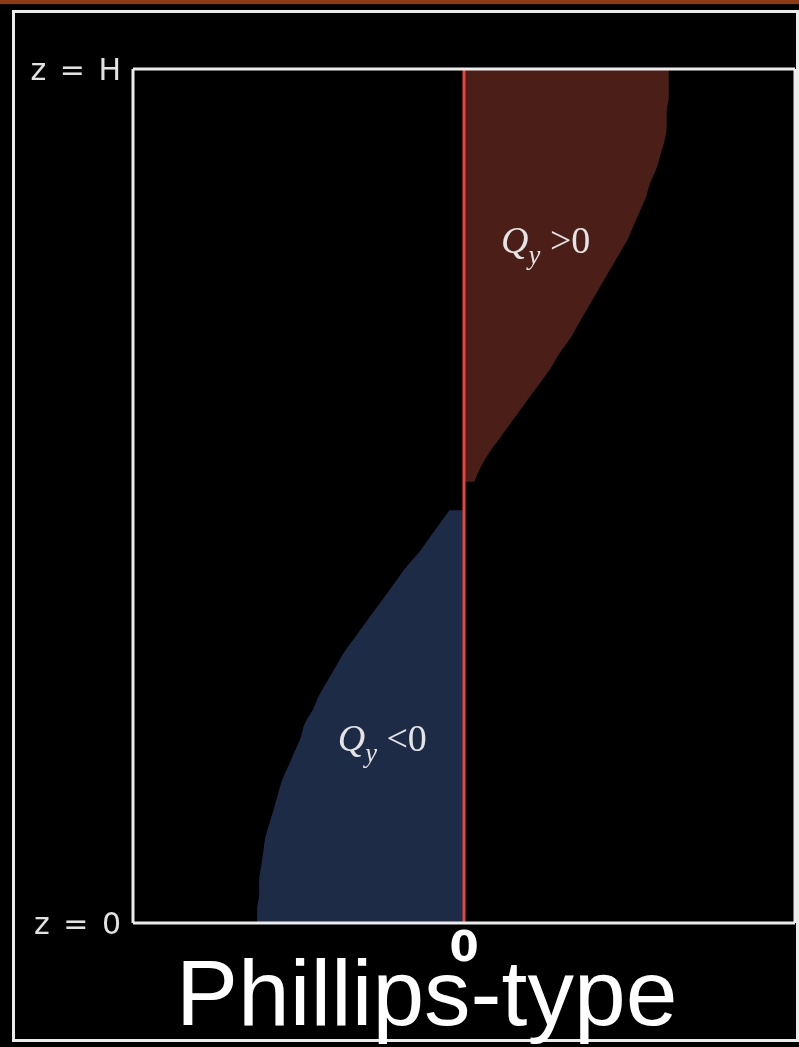  Describe the element at coordinates (546, 244) in the screenshot. I see `series-label: Q$_{y}$ >0` at that location.